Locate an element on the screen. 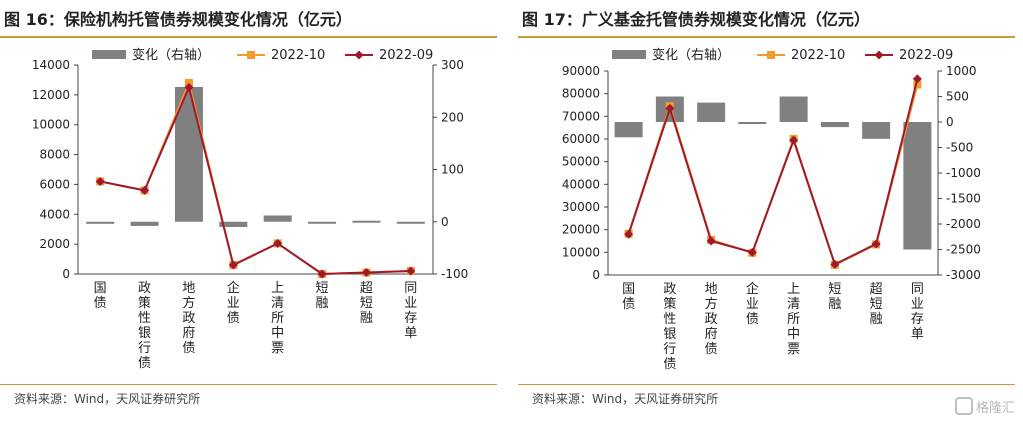  right-tick-label: 0 is located at coordinates (445, 222).